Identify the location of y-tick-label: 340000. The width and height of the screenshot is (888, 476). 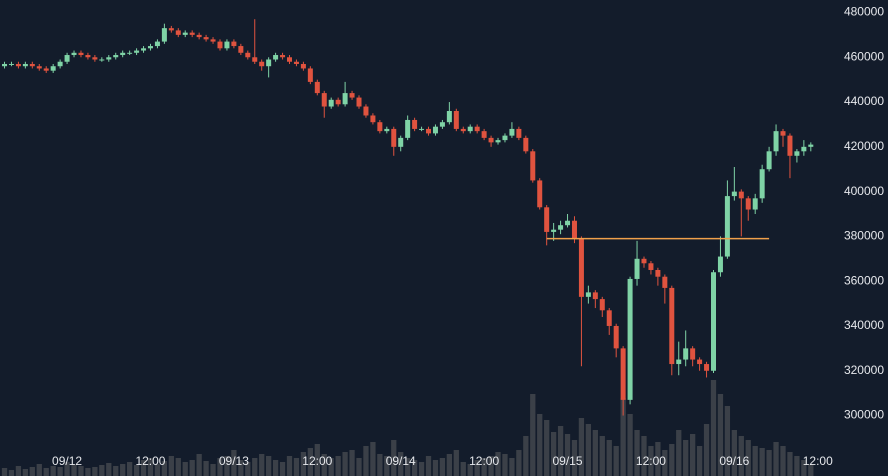
(864, 325).